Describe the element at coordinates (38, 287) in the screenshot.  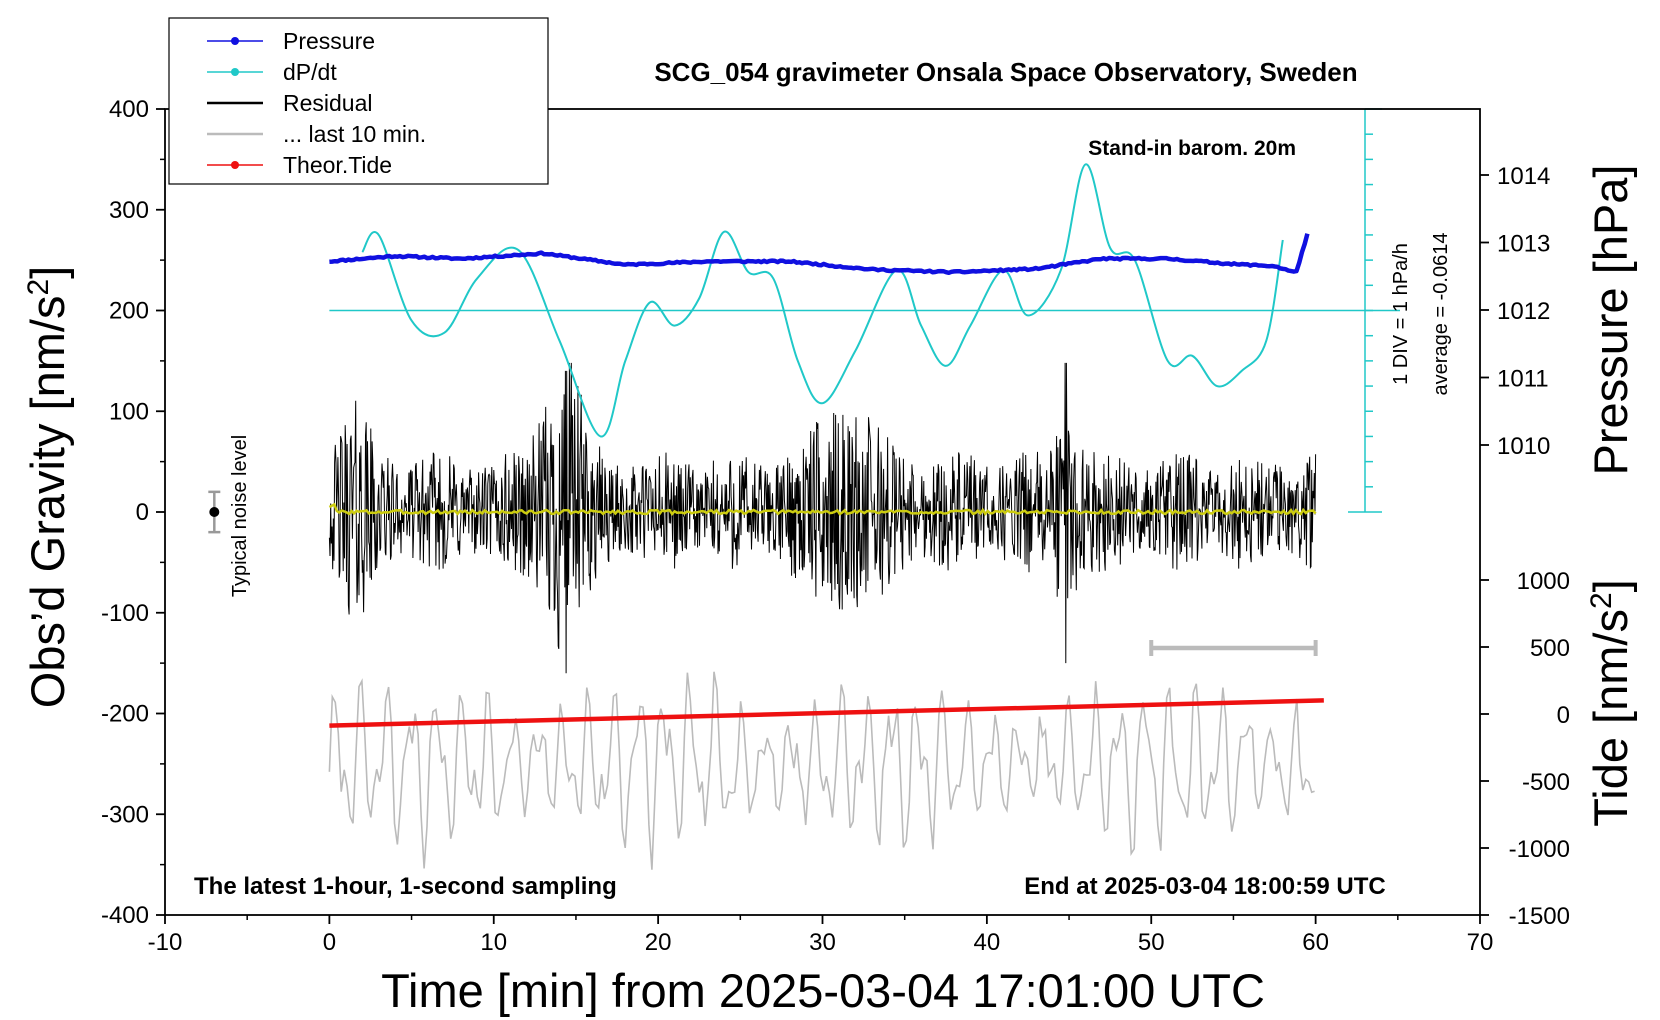
I see `y-axis-label-sup: 2` at that location.